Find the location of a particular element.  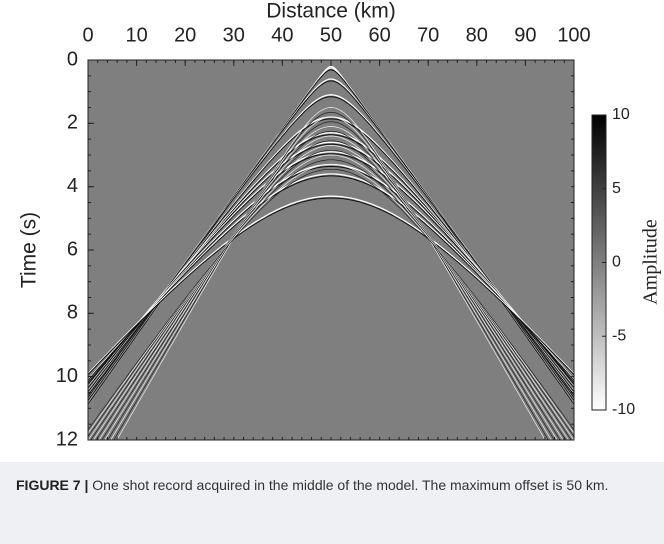

x-tick-label: 40 is located at coordinates (282, 35).